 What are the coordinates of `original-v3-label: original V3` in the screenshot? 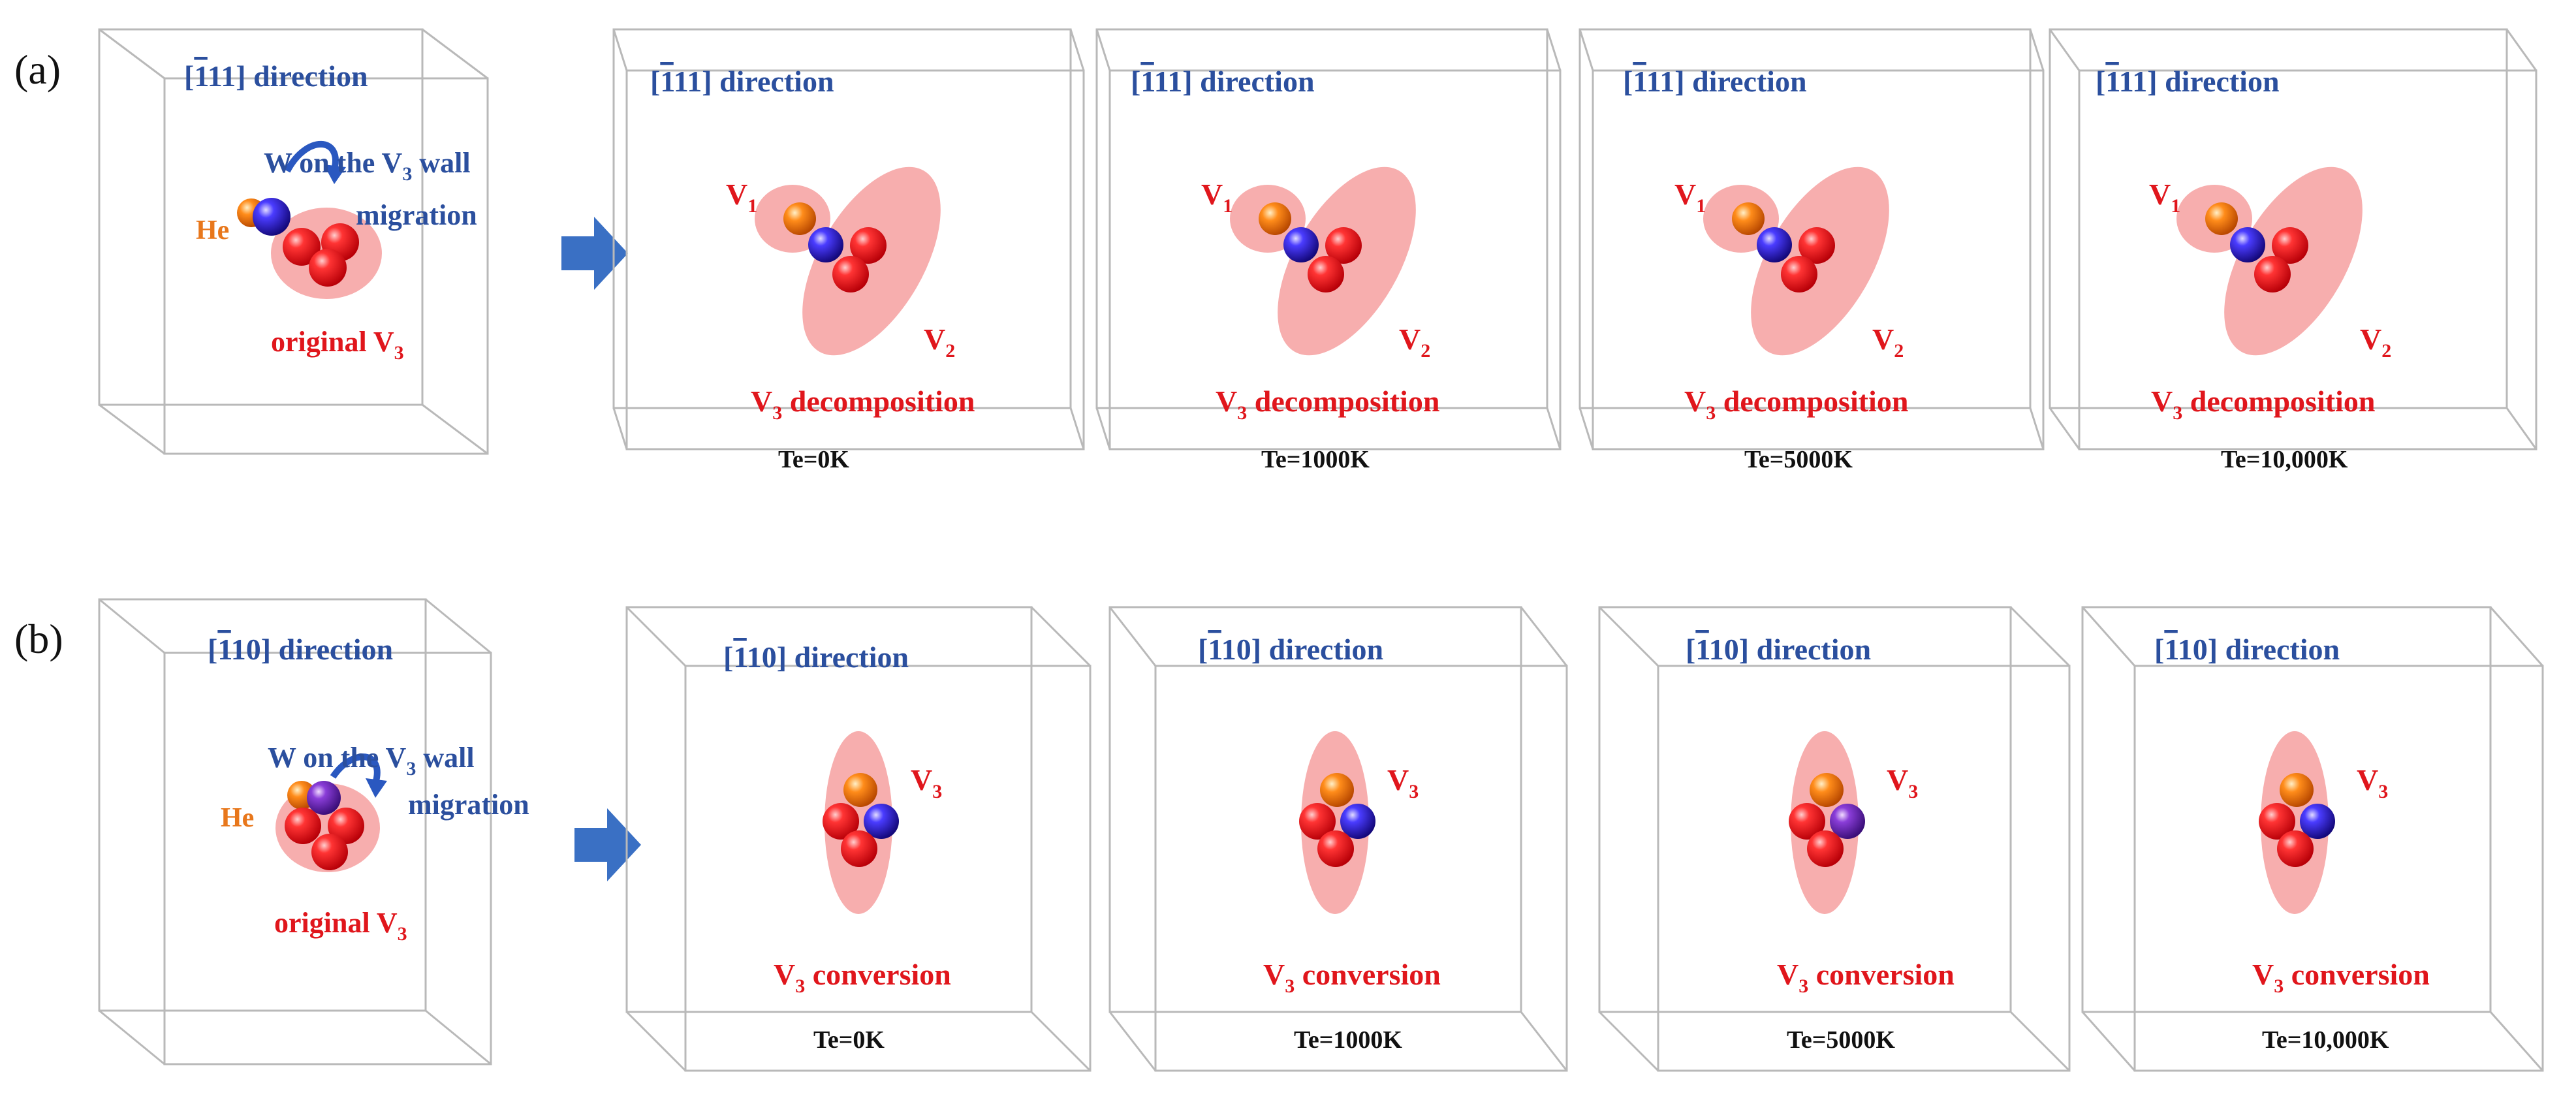 It's located at (340, 926).